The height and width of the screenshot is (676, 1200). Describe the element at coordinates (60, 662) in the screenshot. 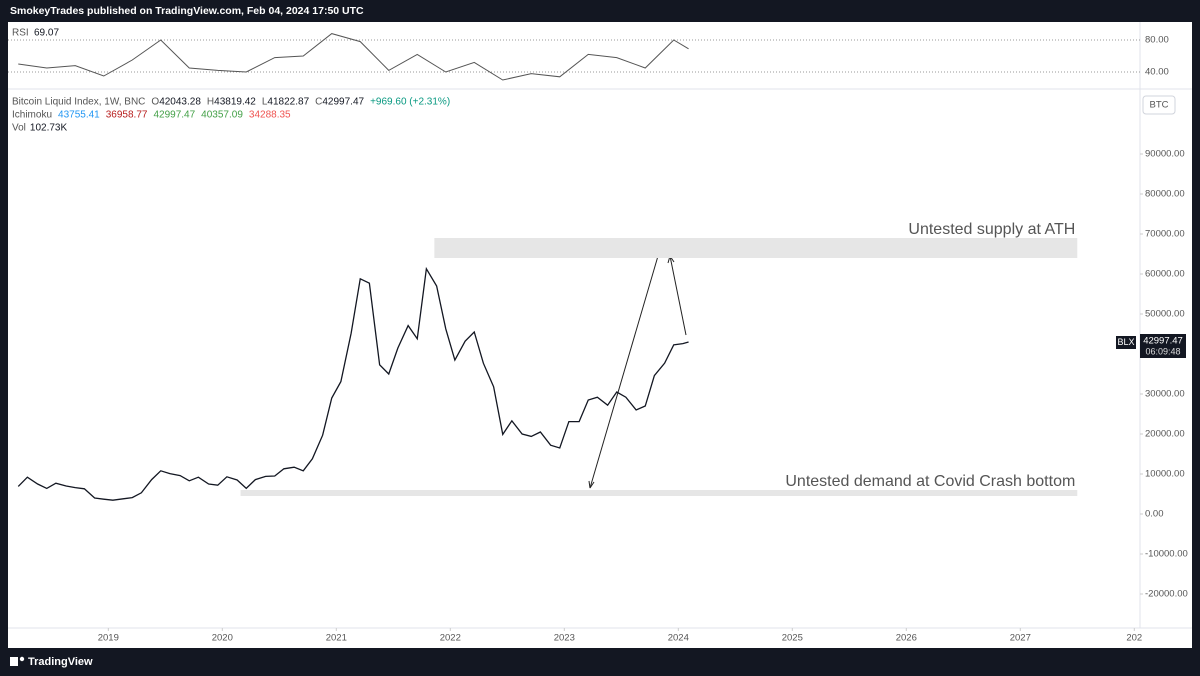

I see `brand: TradingView` at that location.